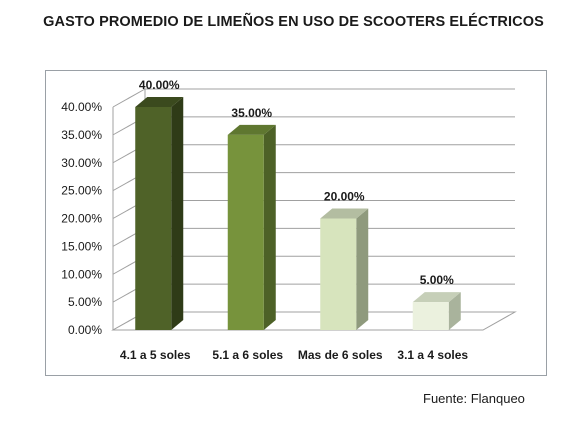 This screenshot has height=422, width=587. What do you see at coordinates (81, 107) in the screenshot?
I see `y-tick-label: 40.00%` at bounding box center [81, 107].